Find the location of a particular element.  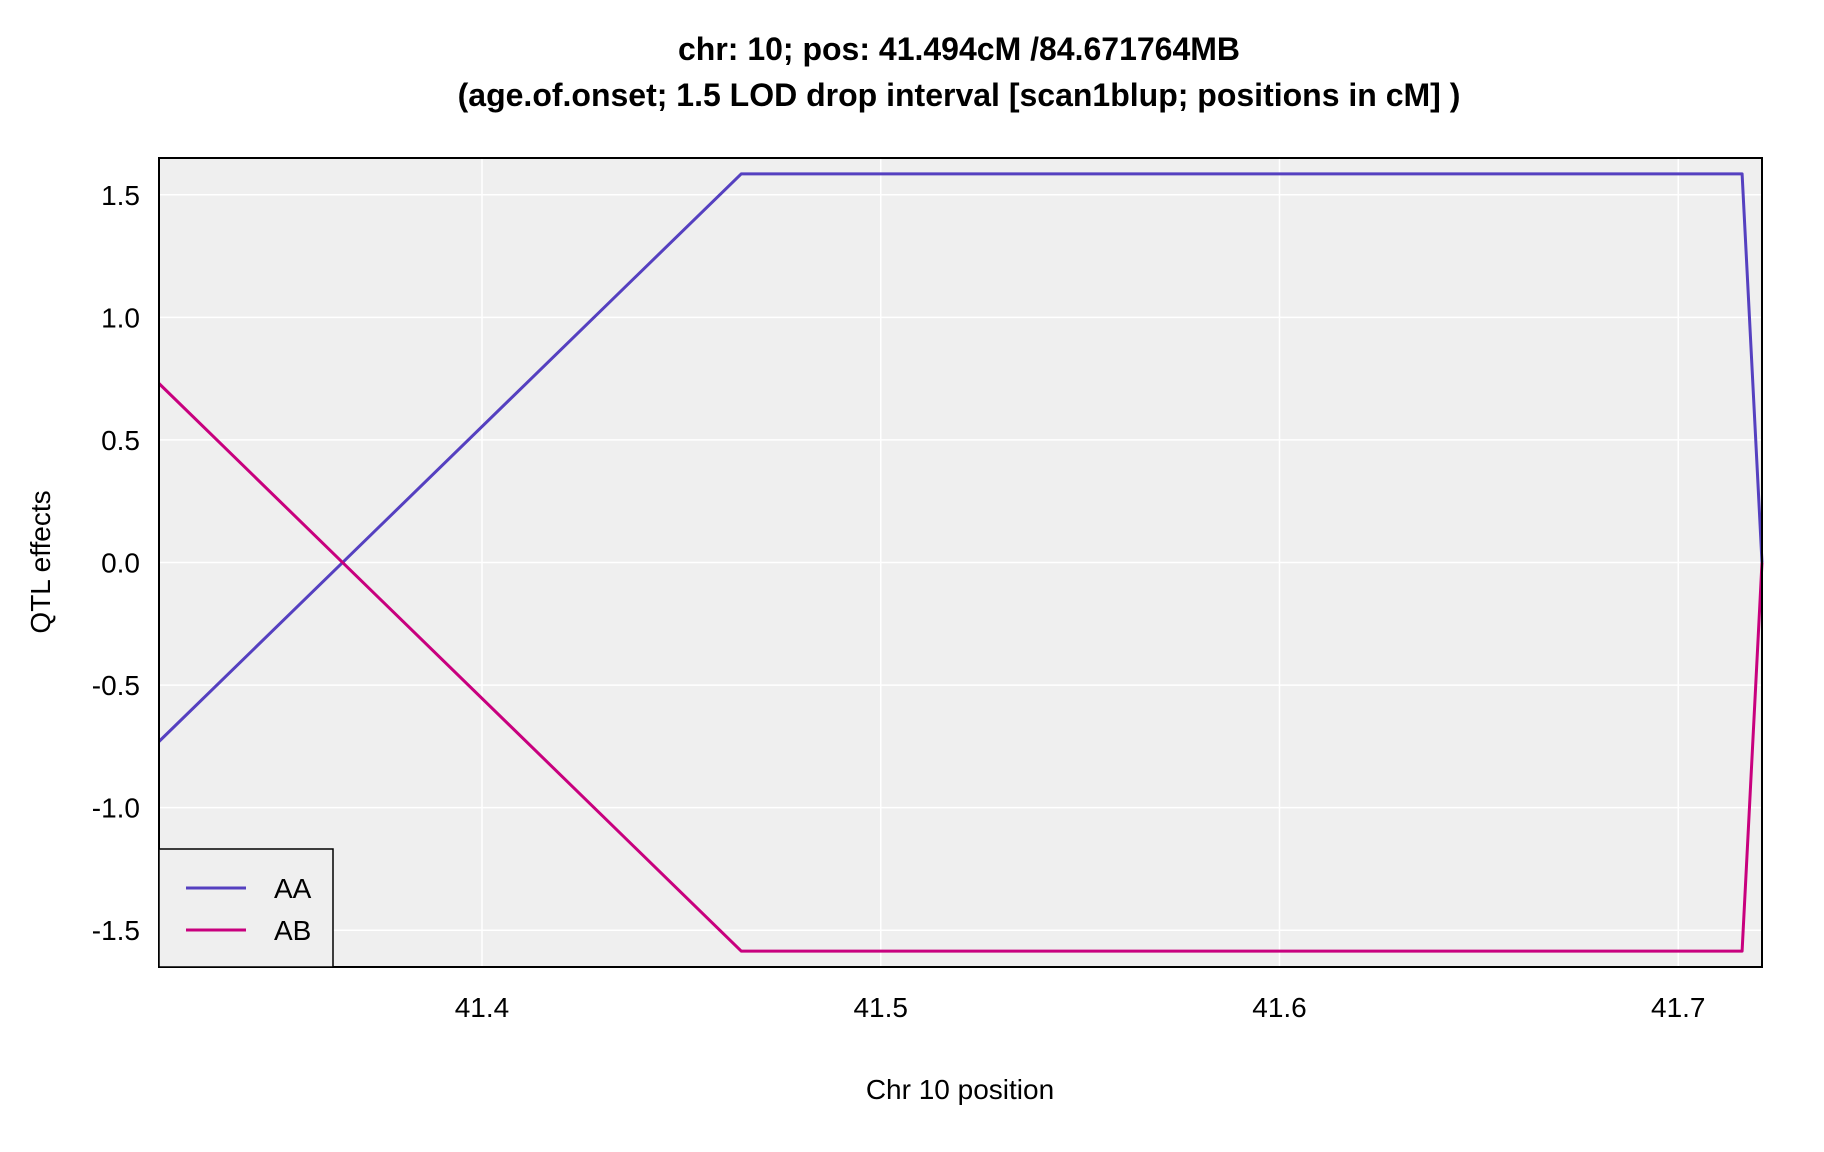

y-tick-label: -0.5 is located at coordinates (116, 685).